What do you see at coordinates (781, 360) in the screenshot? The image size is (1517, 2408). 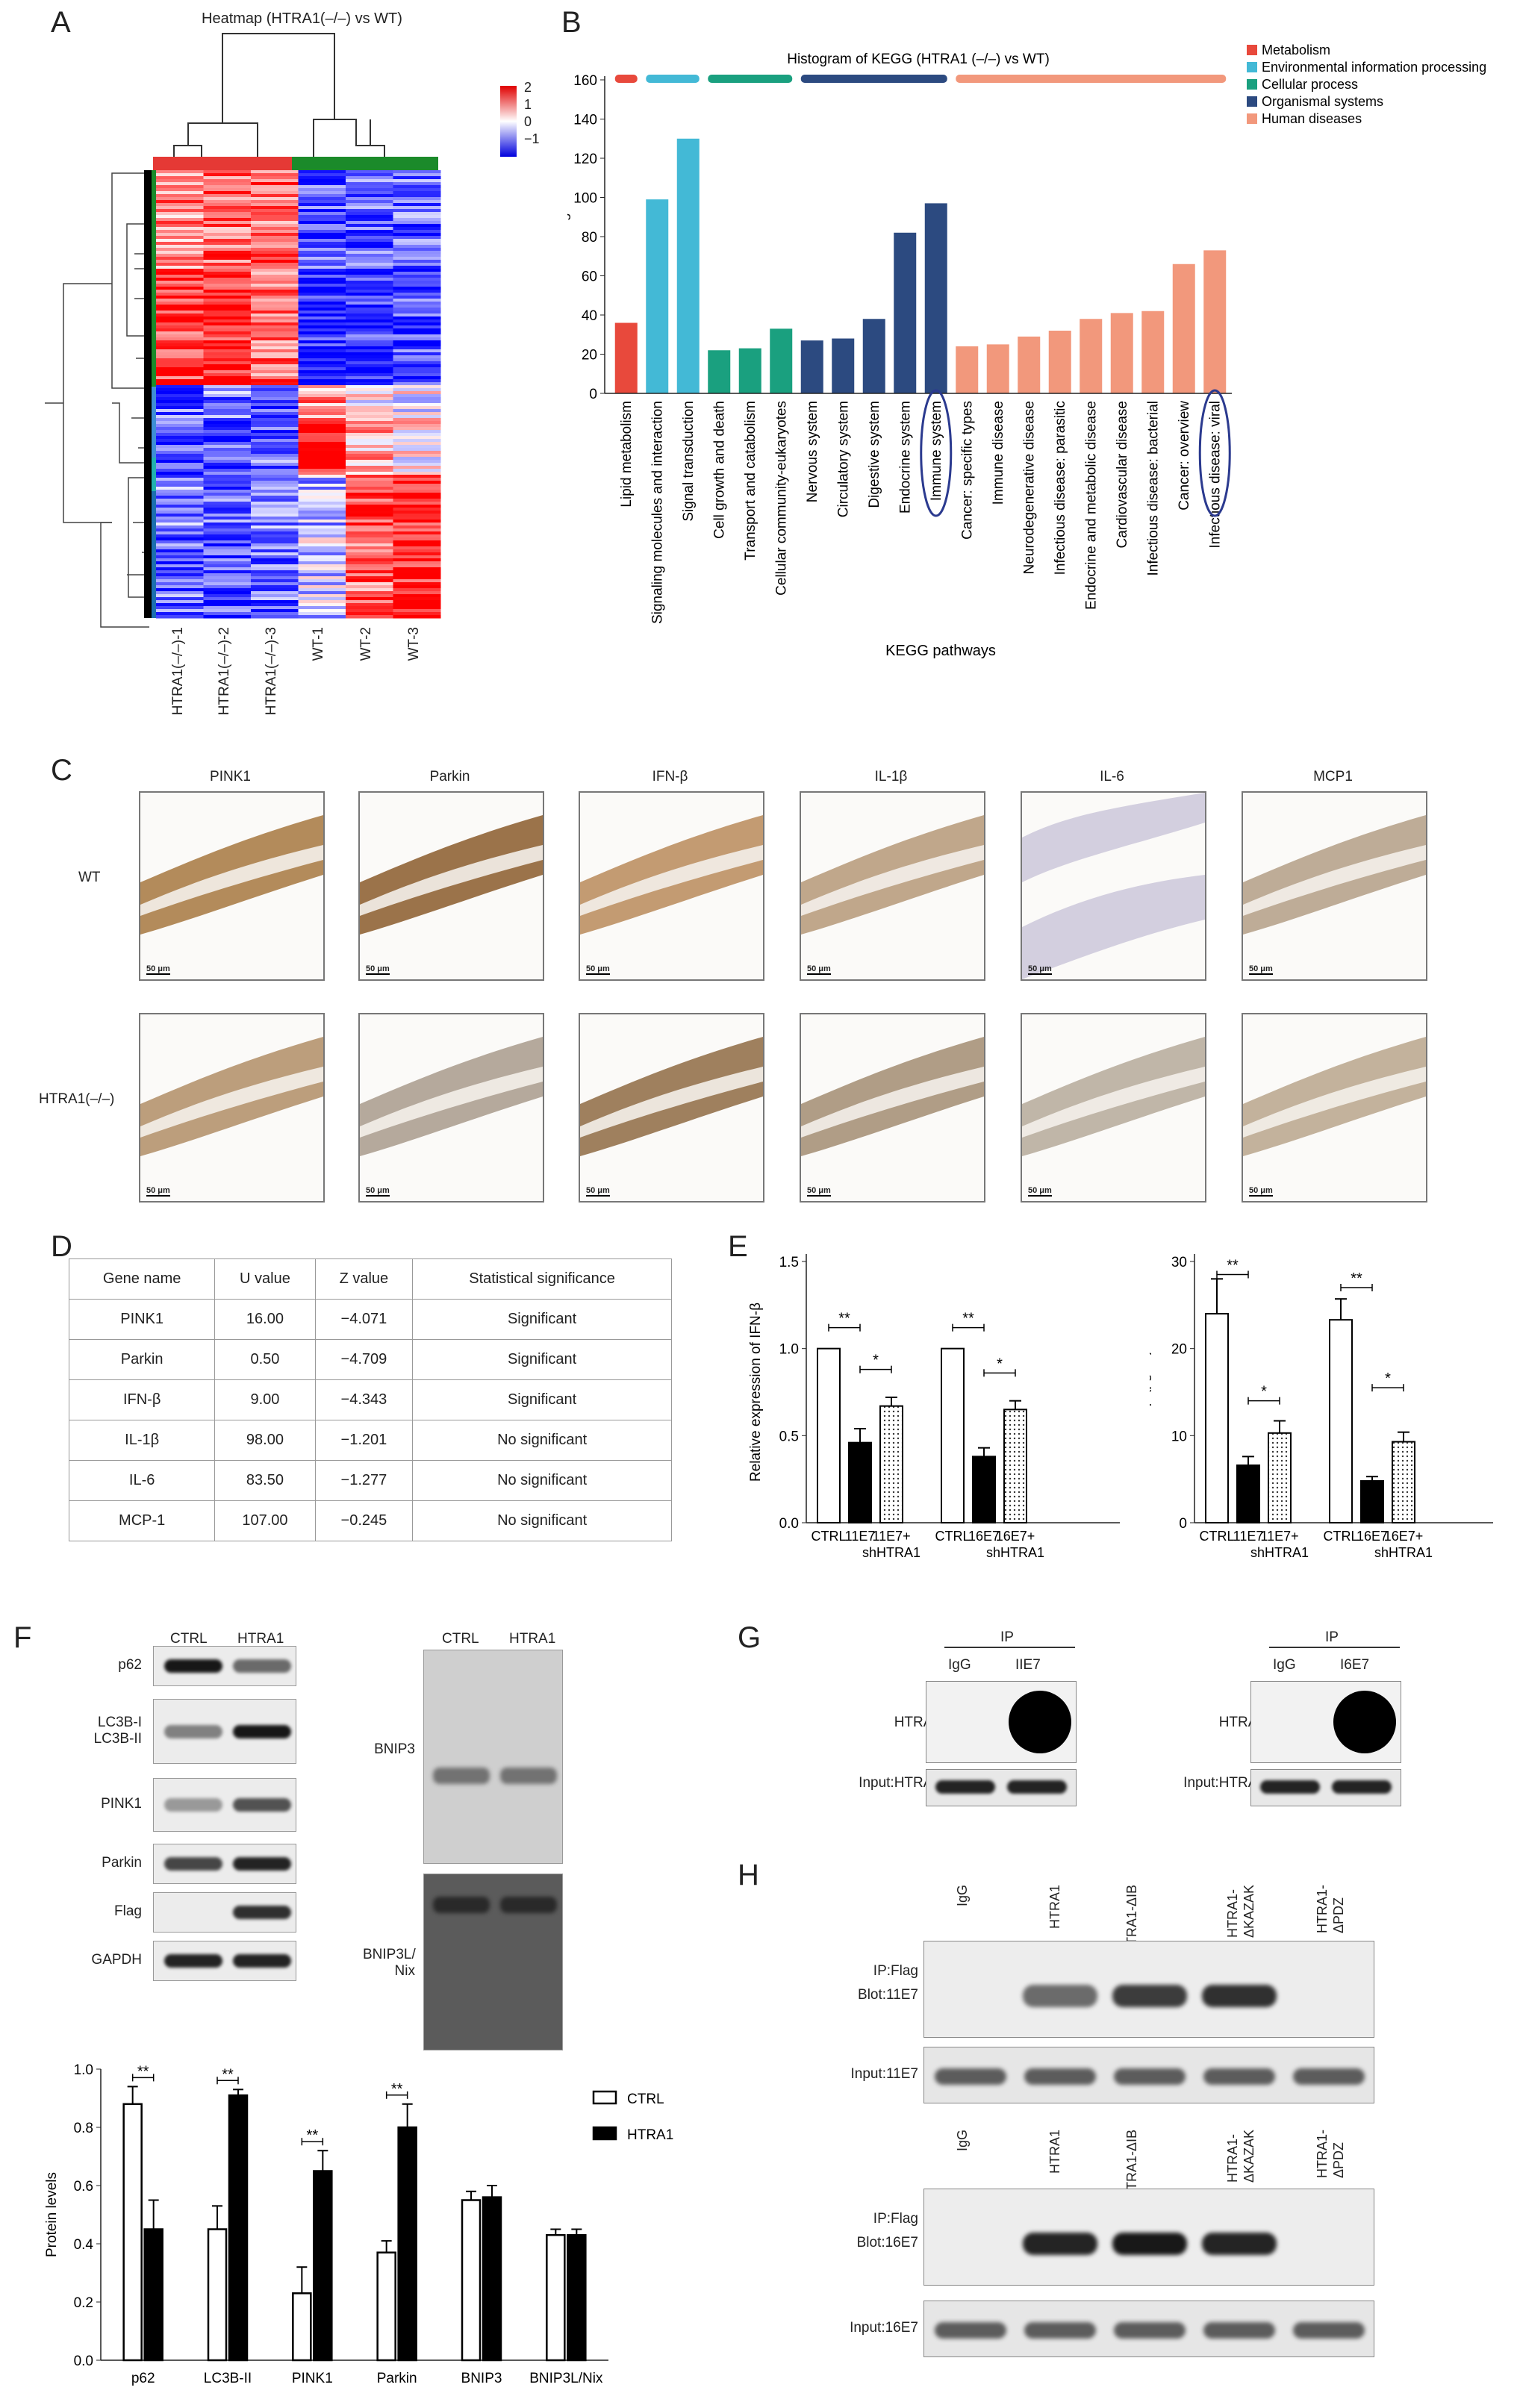 I see `bar-cellular-community-eukaryotes` at bounding box center [781, 360].